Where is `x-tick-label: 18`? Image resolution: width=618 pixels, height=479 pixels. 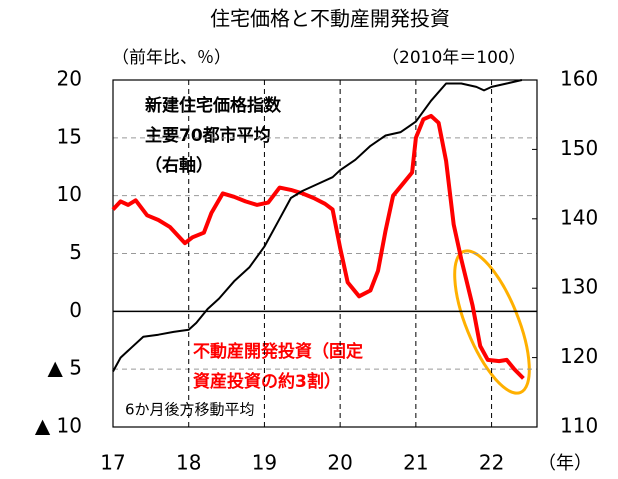
x-tick-label: 18 is located at coordinates (188, 463).